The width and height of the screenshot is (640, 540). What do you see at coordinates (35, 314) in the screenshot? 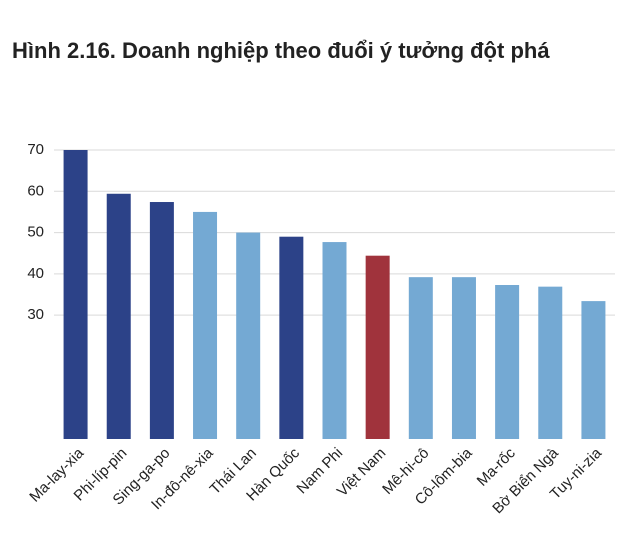
I see `y-tick-label: 30` at bounding box center [35, 314].